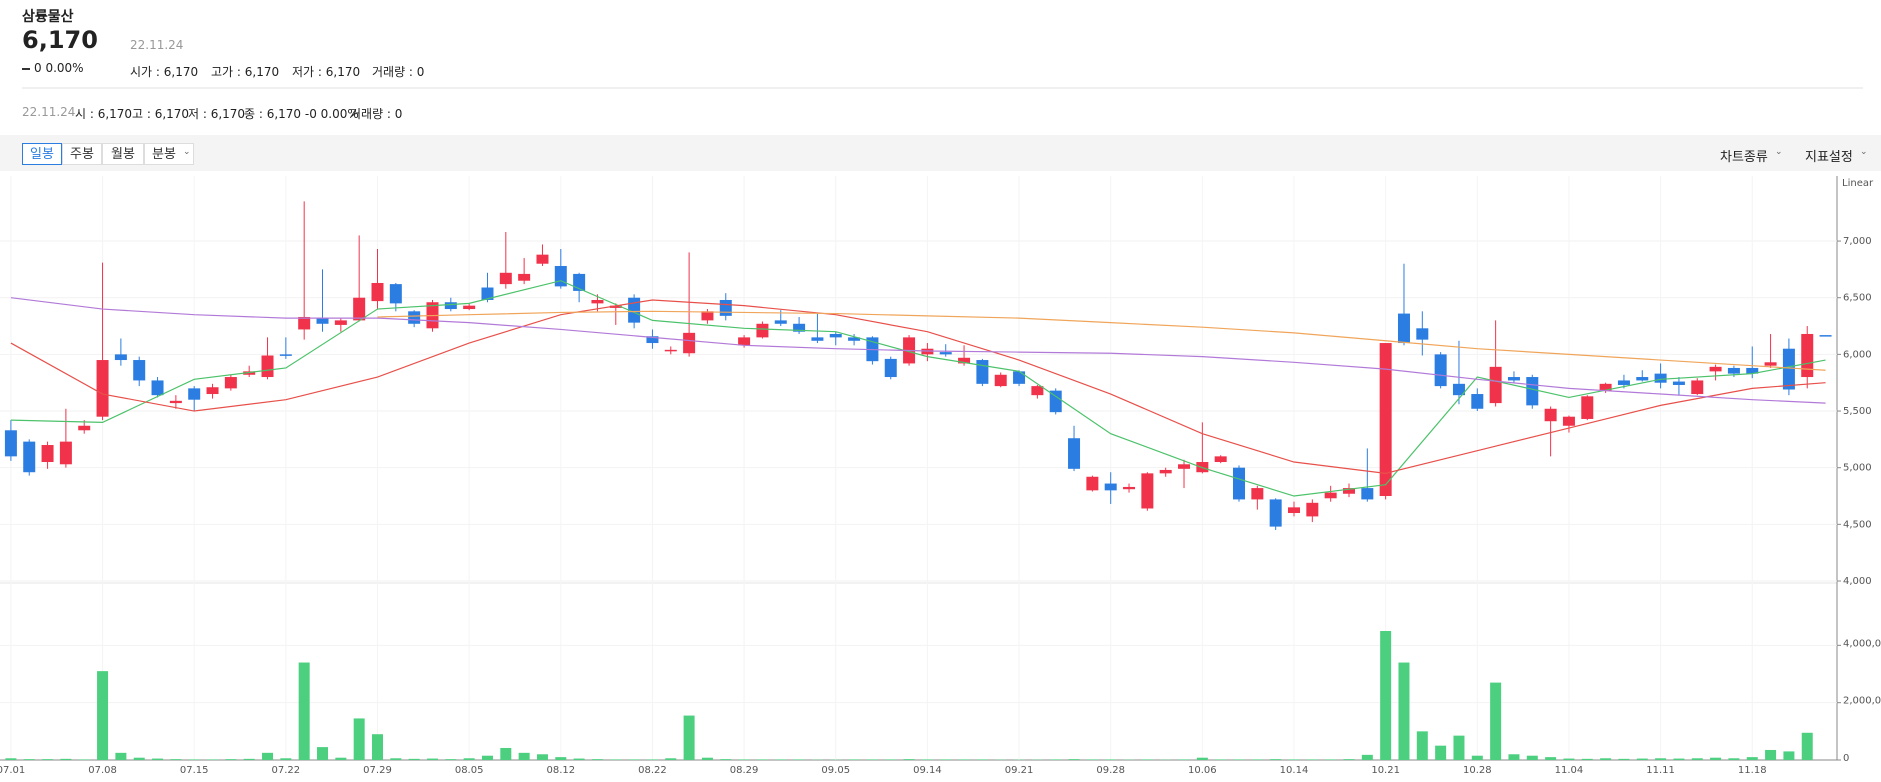 This screenshot has width=1881, height=782. What do you see at coordinates (1829, 157) in the screenshot?
I see `indicator-button: 지표설정` at bounding box center [1829, 157].